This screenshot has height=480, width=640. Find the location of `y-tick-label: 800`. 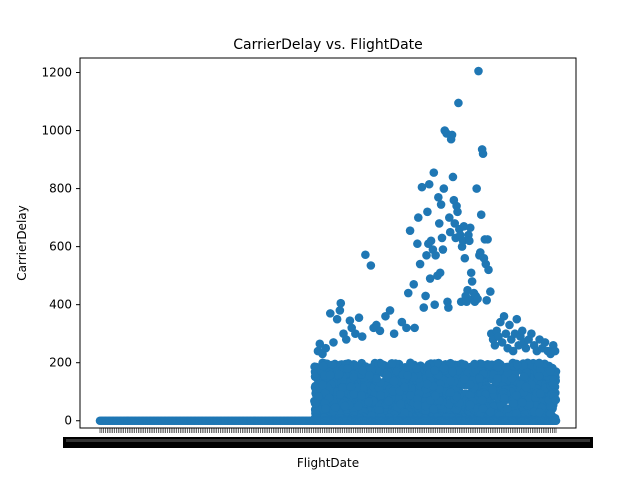

y-tick-label: 800 is located at coordinates (60, 189).